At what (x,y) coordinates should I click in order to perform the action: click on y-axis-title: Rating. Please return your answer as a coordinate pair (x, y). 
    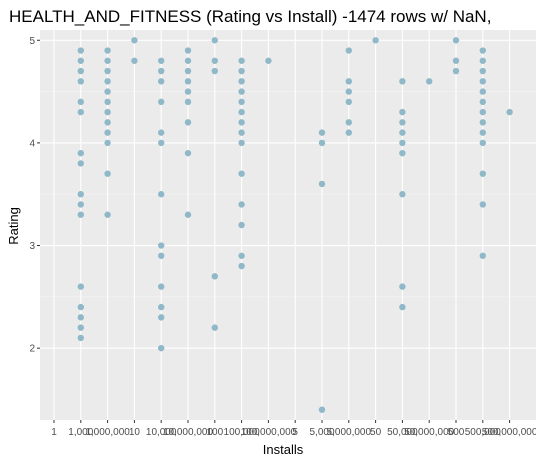
    Looking at the image, I should click on (13, 226).